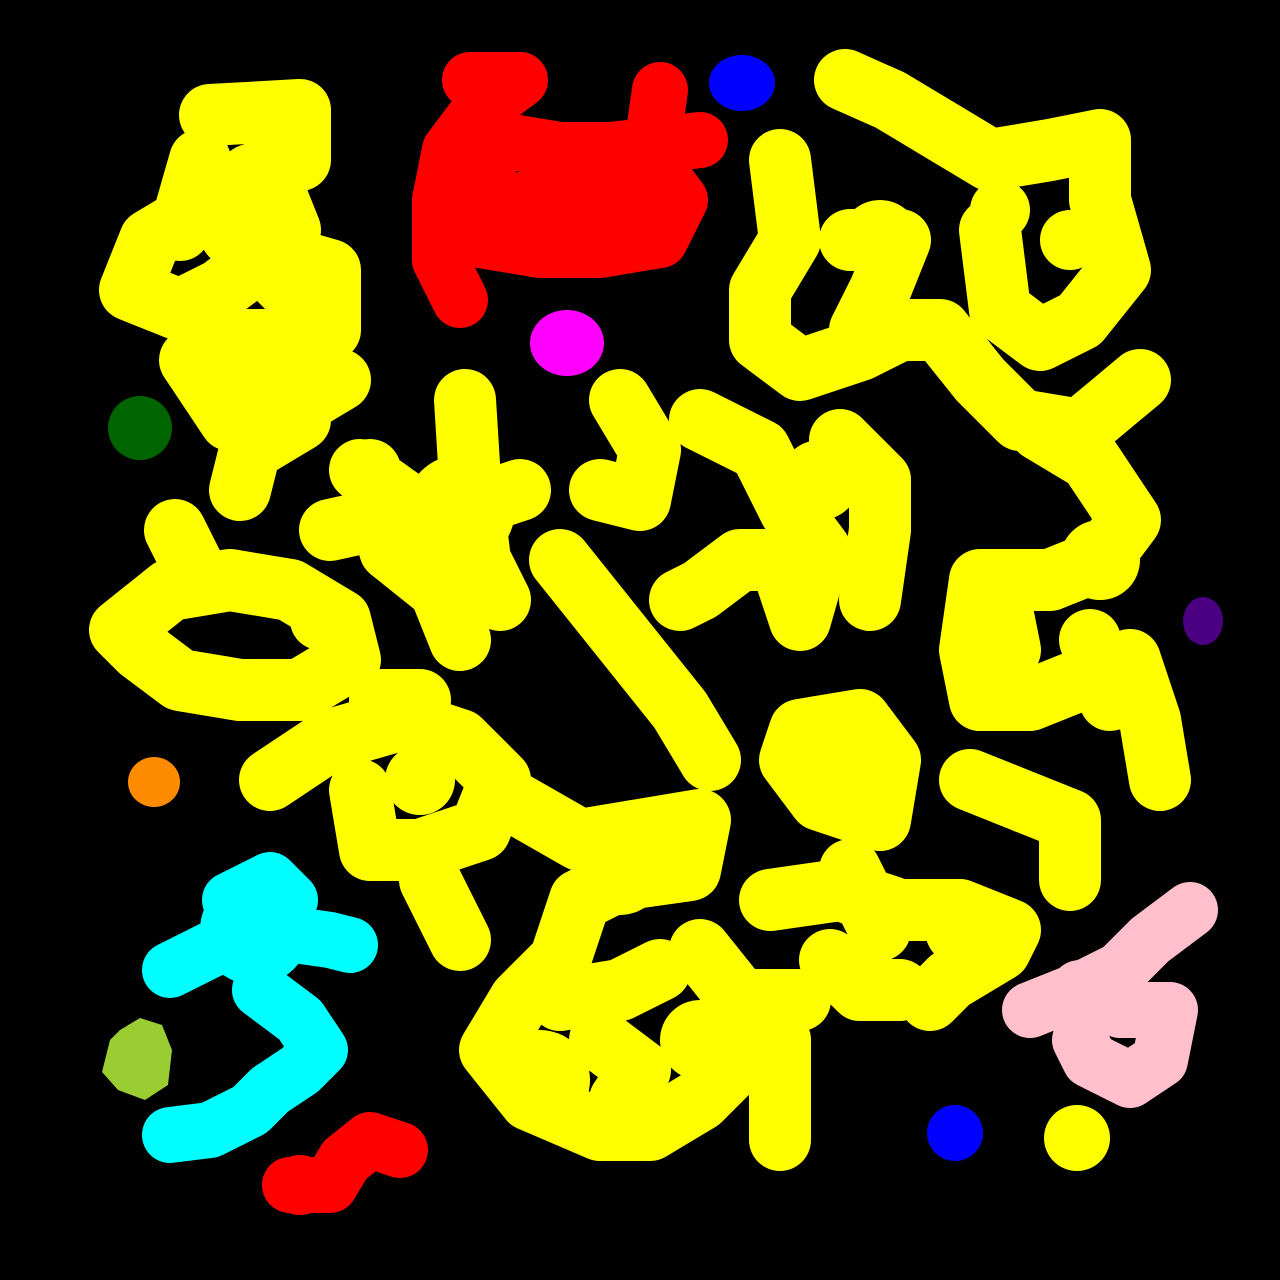  I want to click on yellowgreen-blob, so click(137, 1059).